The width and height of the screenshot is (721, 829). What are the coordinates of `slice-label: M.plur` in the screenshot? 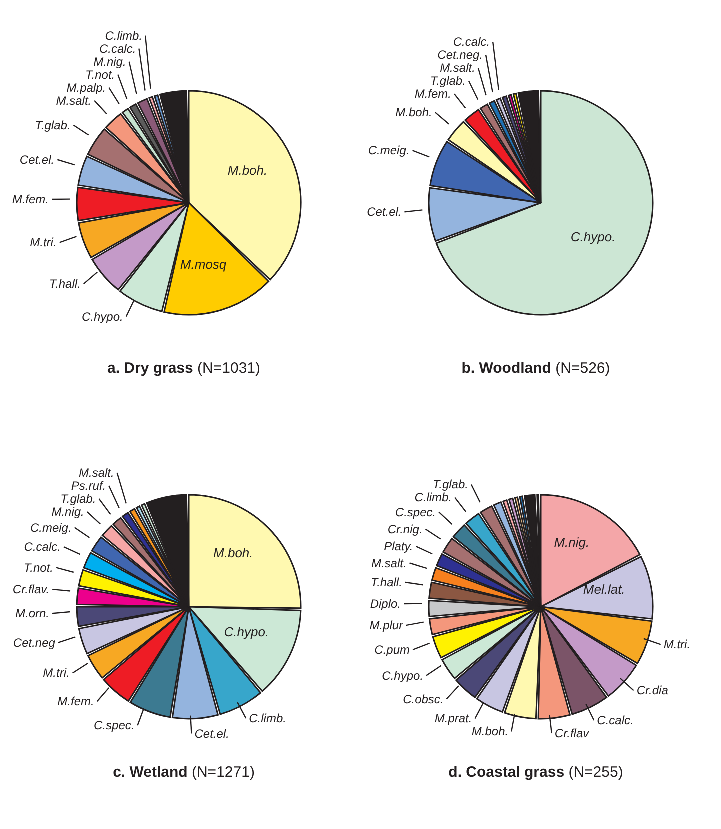 It's located at (387, 625).